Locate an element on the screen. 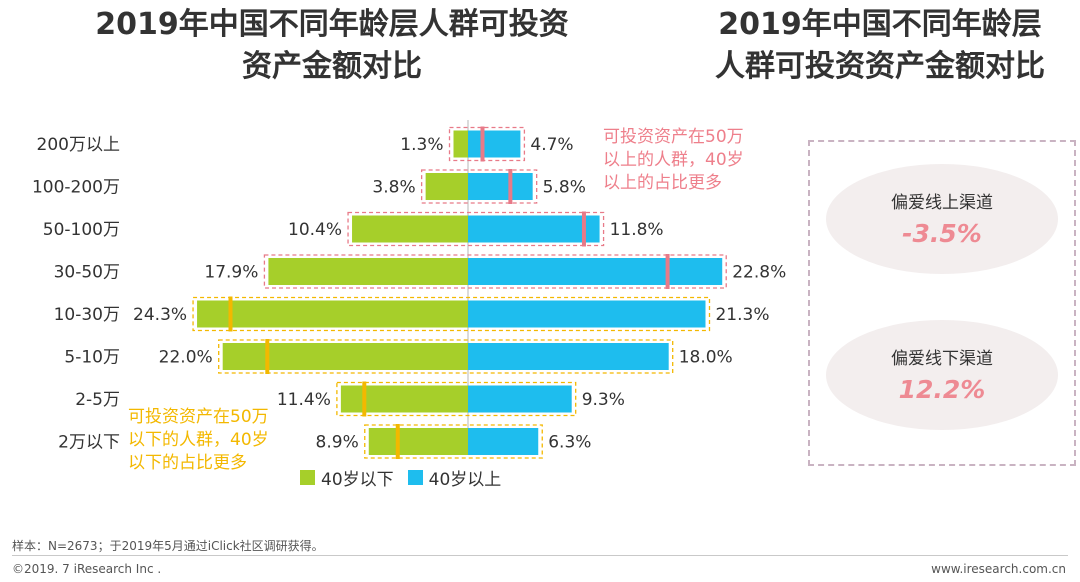  legend-item-over40: 40岁以上 is located at coordinates (454, 477).